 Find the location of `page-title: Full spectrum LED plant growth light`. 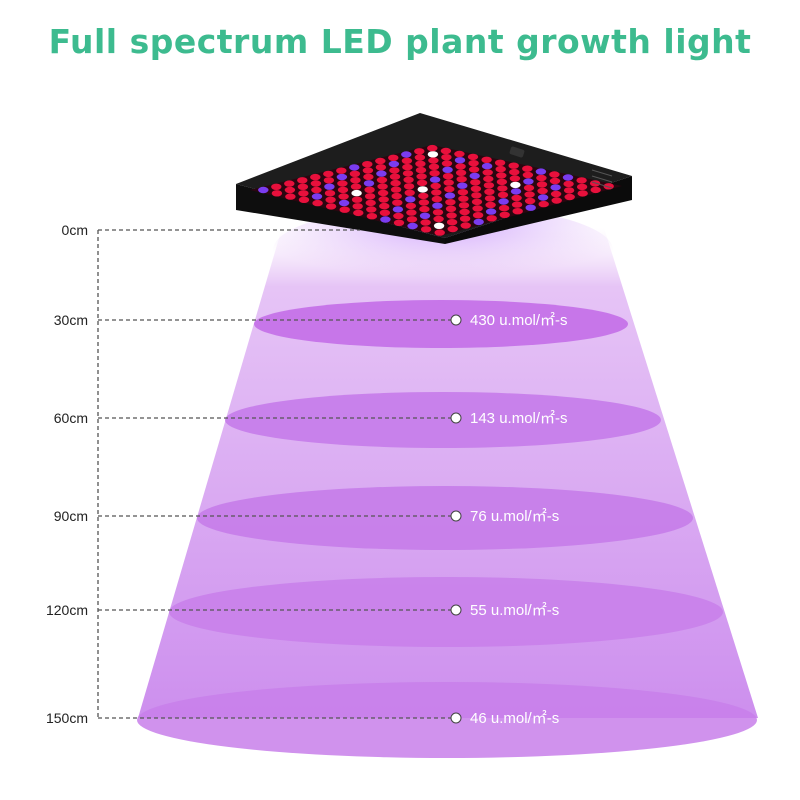

page-title: Full spectrum LED plant growth light is located at coordinates (400, 41).